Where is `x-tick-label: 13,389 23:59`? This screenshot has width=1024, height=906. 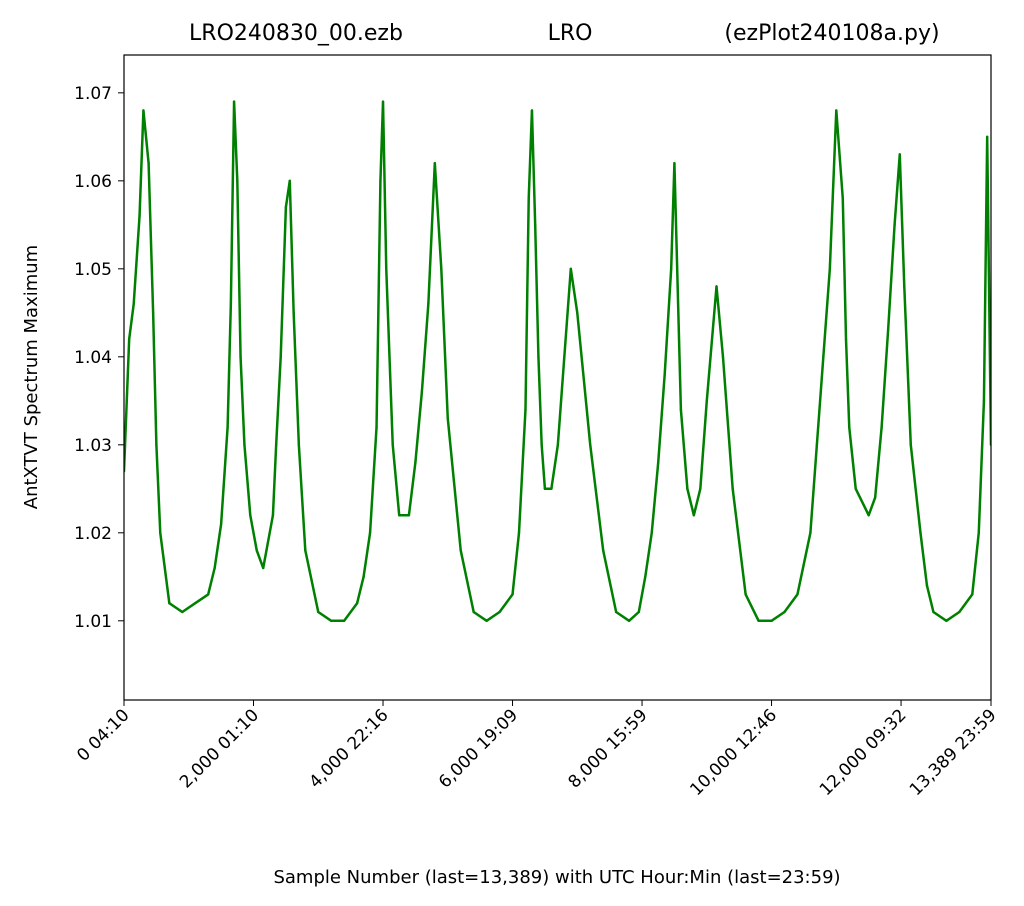
x-tick-label: 13,389 23:59 is located at coordinates (953, 752).